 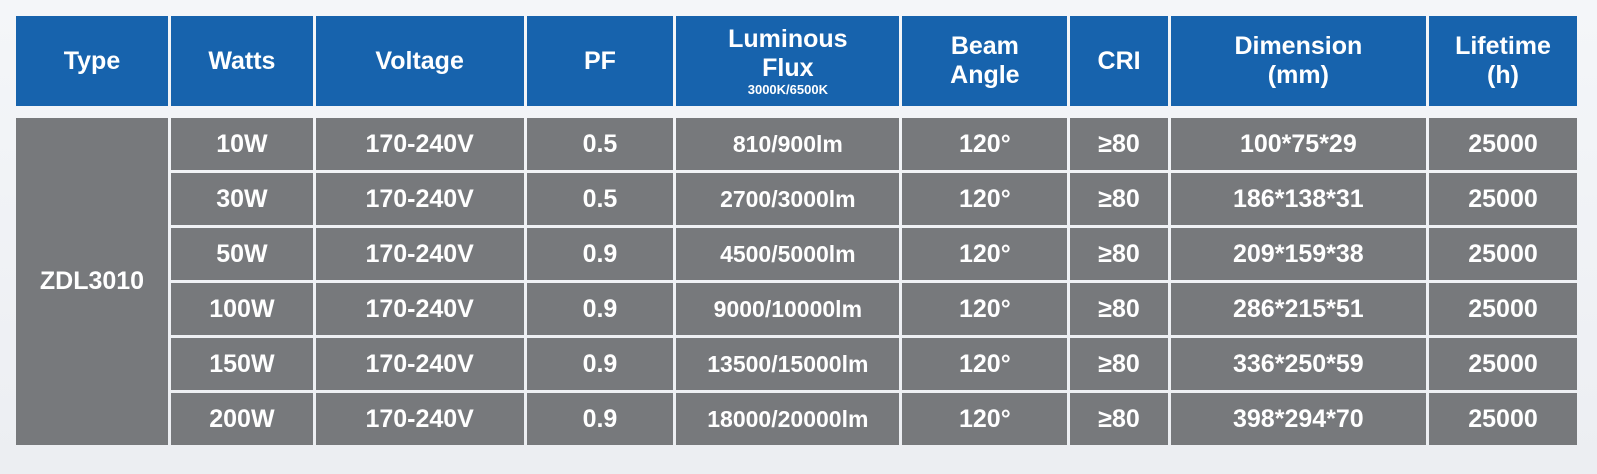 What do you see at coordinates (241, 254) in the screenshot?
I see `watts-cell: 50W` at bounding box center [241, 254].